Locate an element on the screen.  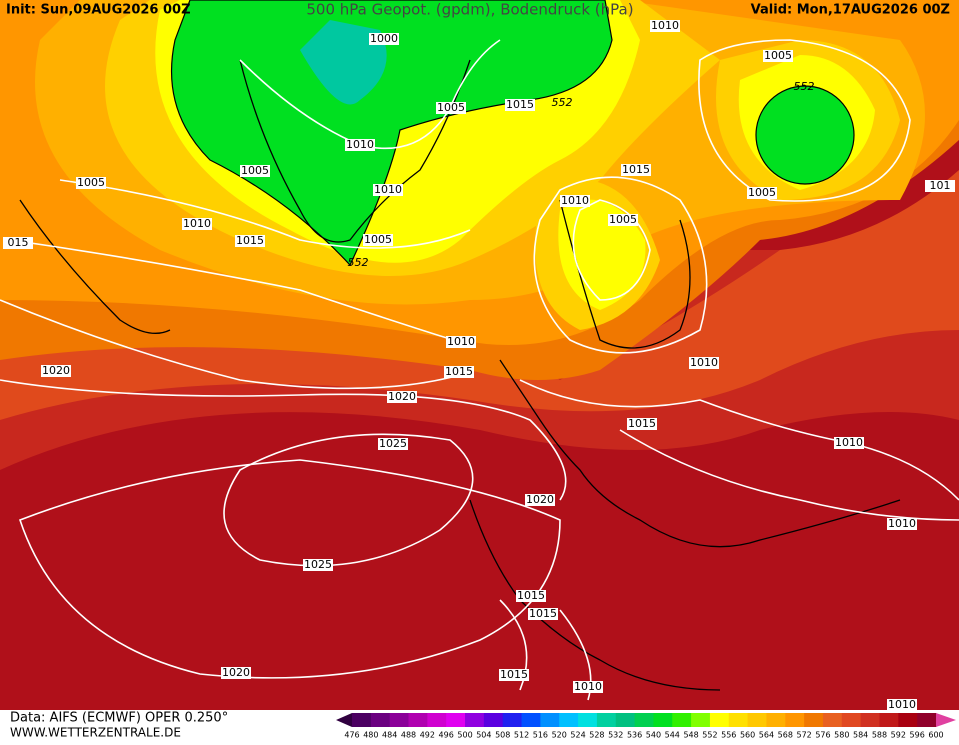
init-time: Init: Sun,09AUG2026 00Z is located at coordinates (98, 10).